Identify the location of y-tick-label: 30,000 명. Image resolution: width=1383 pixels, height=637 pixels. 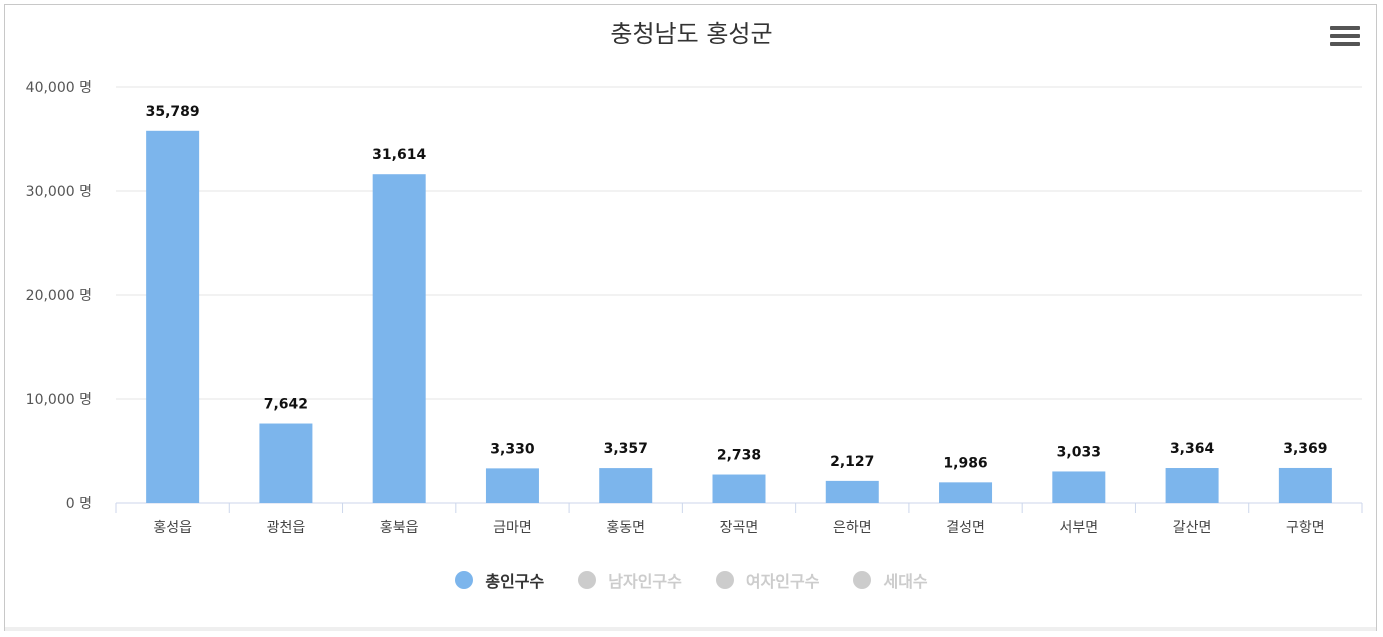
(59, 192).